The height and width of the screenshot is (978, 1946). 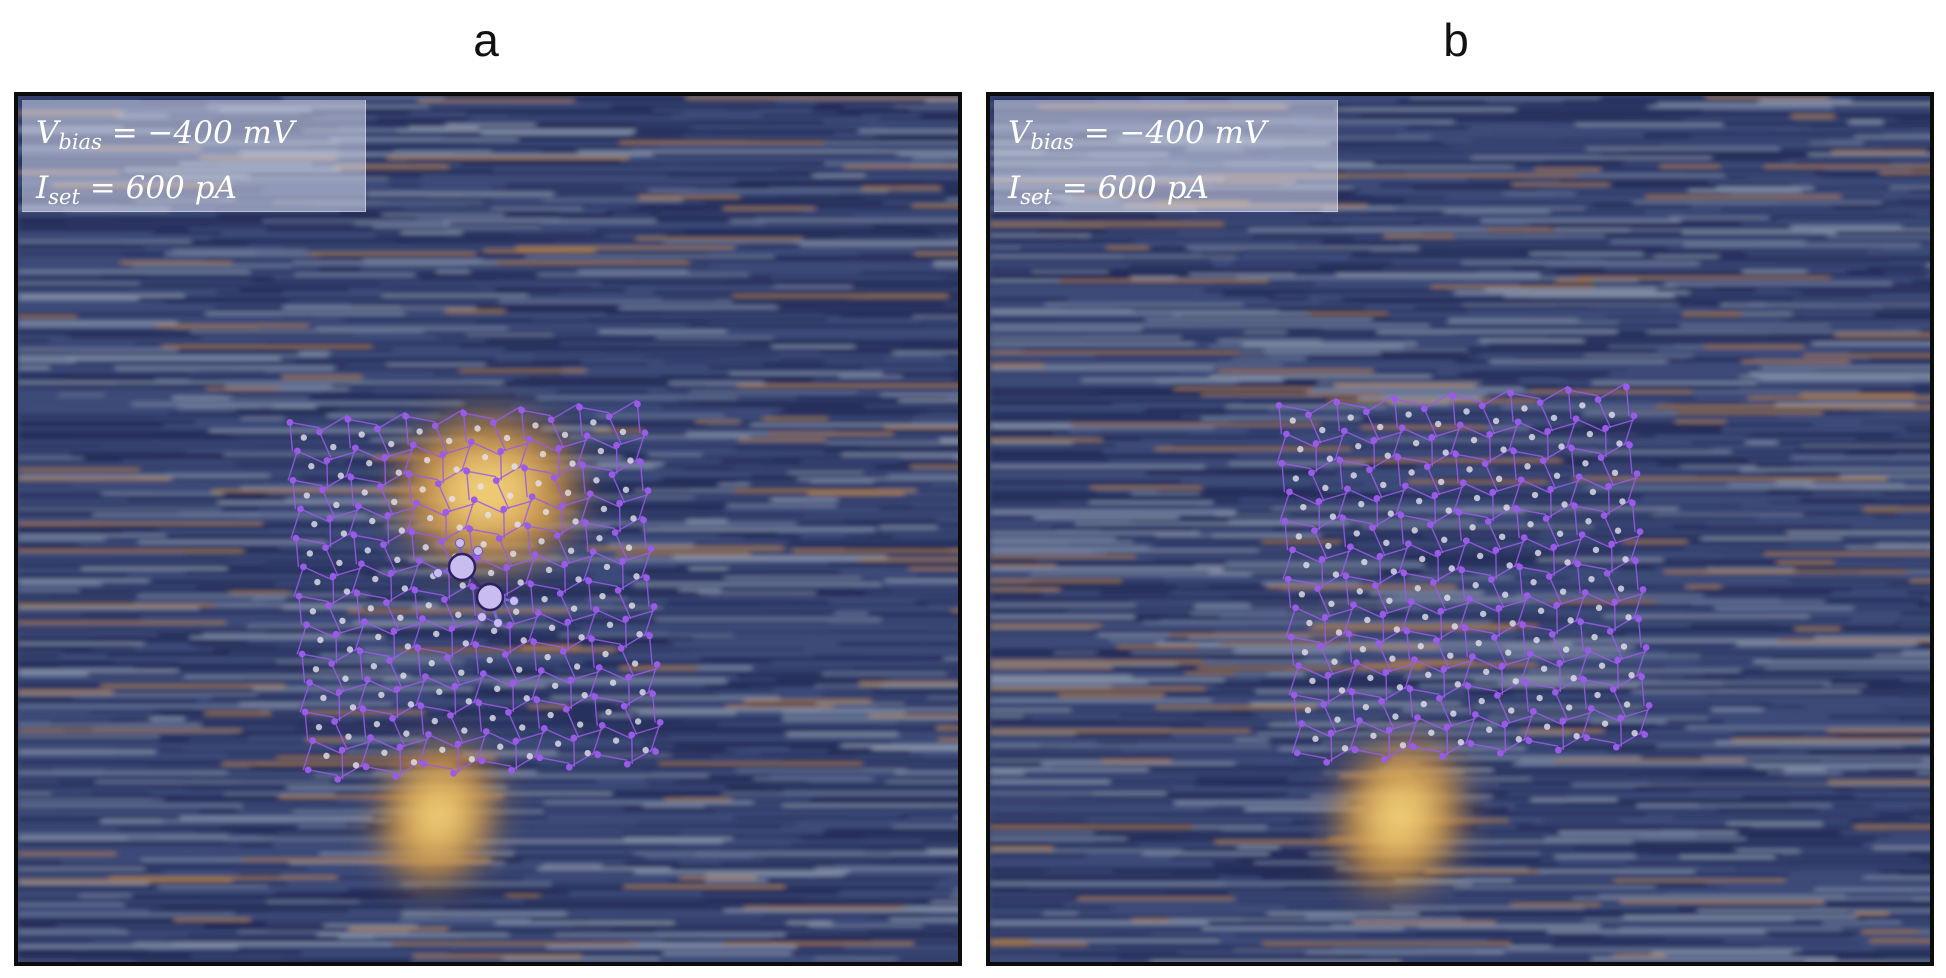 What do you see at coordinates (486, 40) in the screenshot?
I see `panel-a-label: a` at bounding box center [486, 40].